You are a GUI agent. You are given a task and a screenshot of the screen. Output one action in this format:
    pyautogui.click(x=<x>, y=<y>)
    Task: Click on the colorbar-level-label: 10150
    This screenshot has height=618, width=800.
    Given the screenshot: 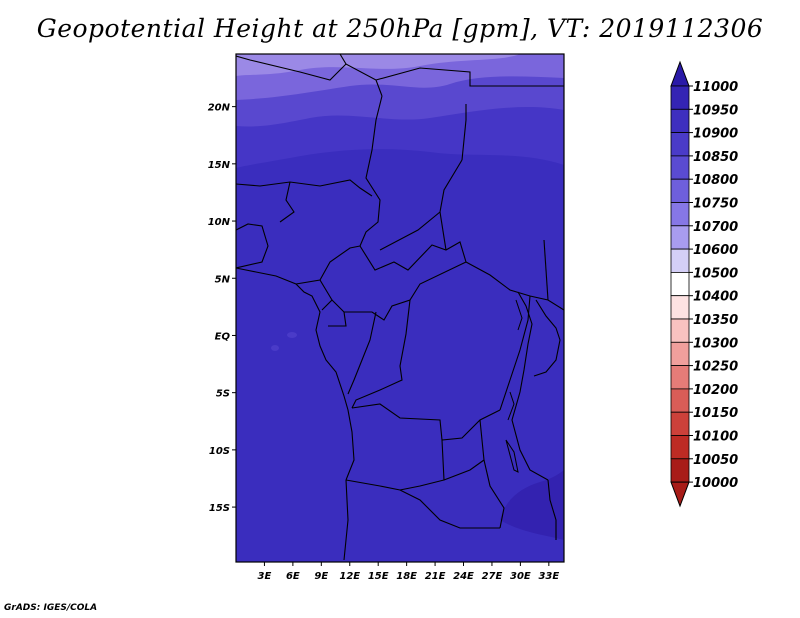 What is the action you would take?
    pyautogui.click(x=715, y=413)
    